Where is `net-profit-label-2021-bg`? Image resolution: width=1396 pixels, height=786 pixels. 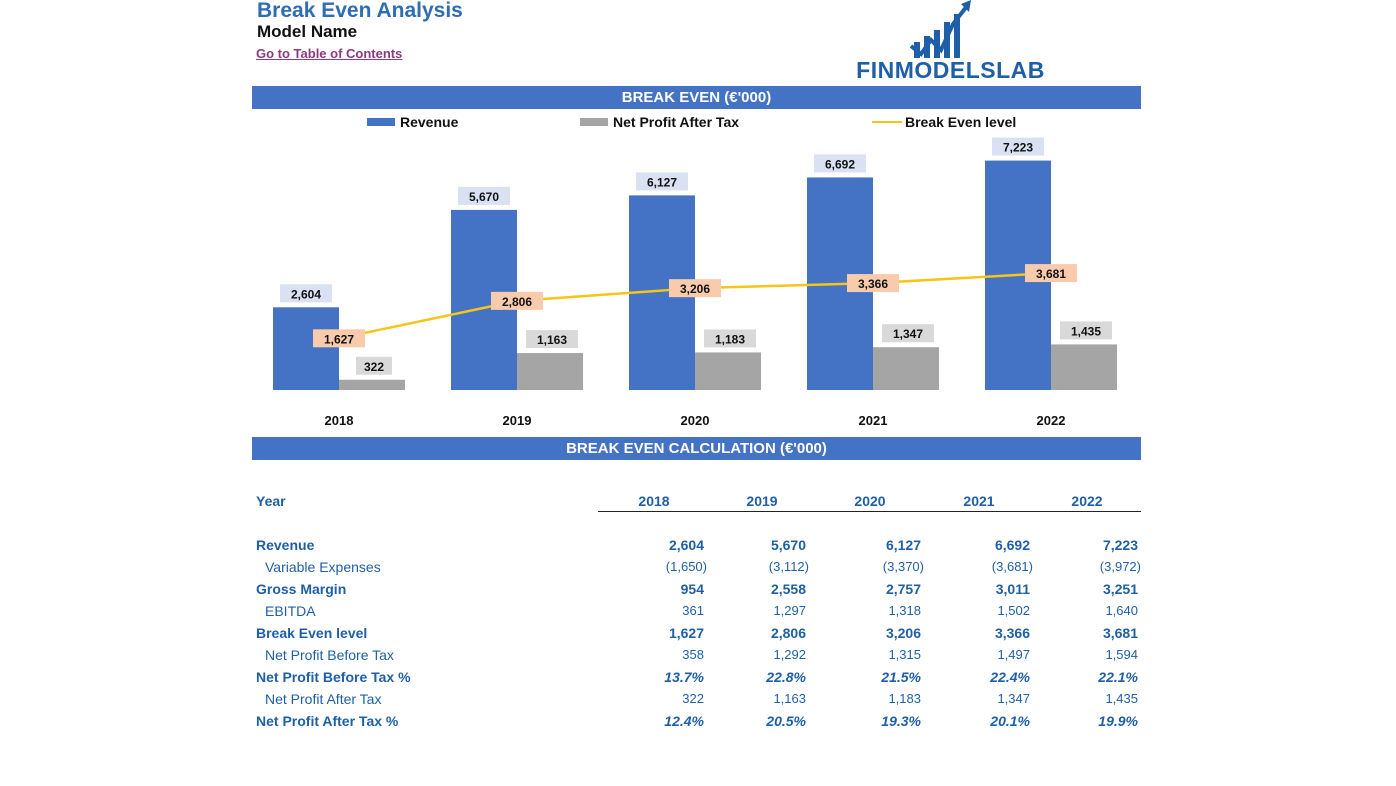 net-profit-label-2021-bg is located at coordinates (908, 333).